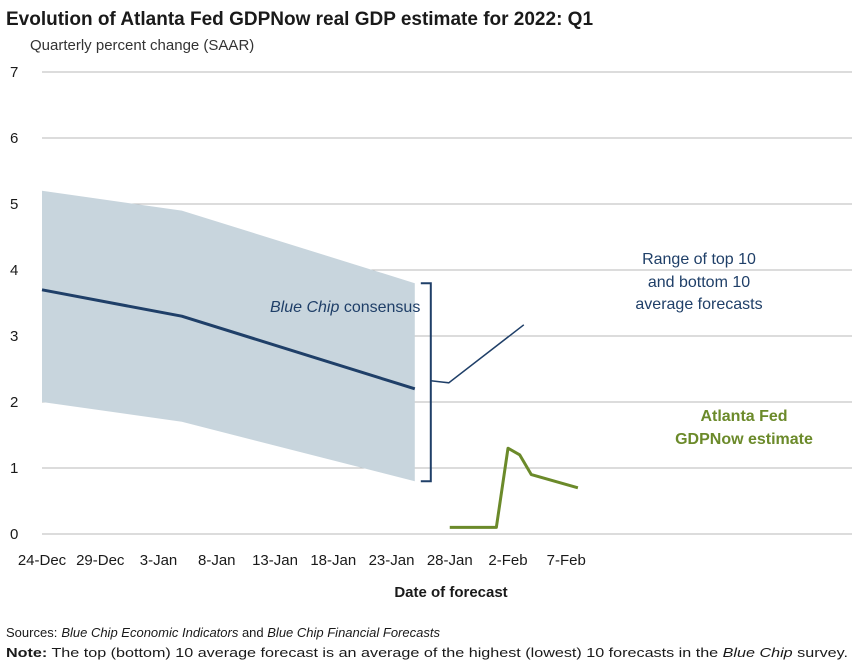 The image size is (854, 663). What do you see at coordinates (758, 652) in the screenshot?
I see `note-italic: Blue Chip` at bounding box center [758, 652].